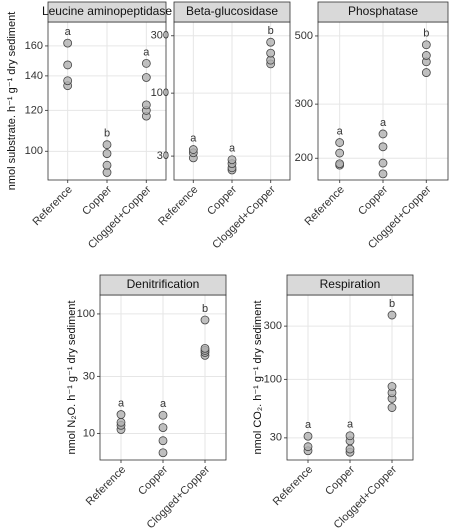 This screenshot has width=474, height=530. Describe the element at coordinates (34, 46) in the screenshot. I see `y-tick-label: 160` at that location.